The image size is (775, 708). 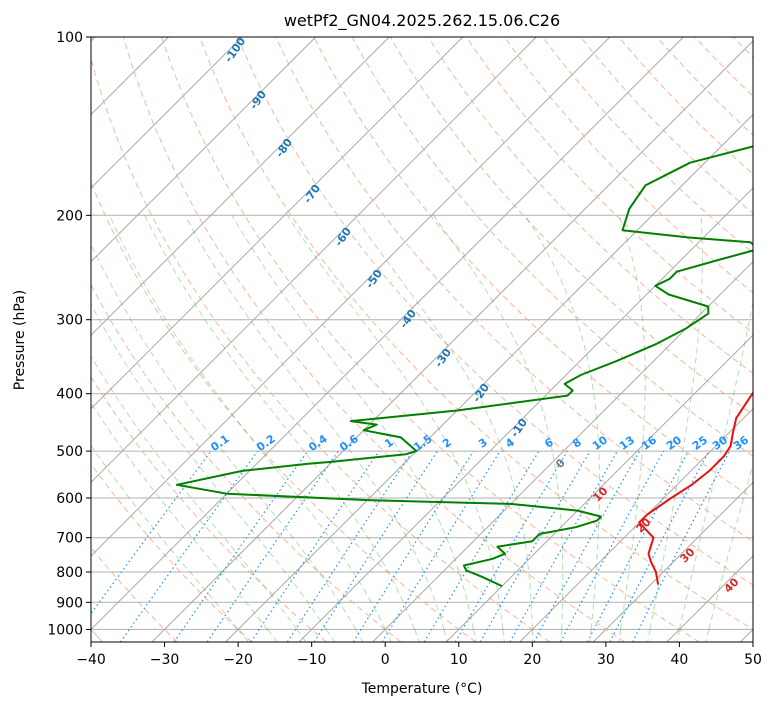 What do you see at coordinates (422, 21) in the screenshot?
I see `chart-title: wetPf2_GN04.2025.262.15.06.C26` at bounding box center [422, 21].